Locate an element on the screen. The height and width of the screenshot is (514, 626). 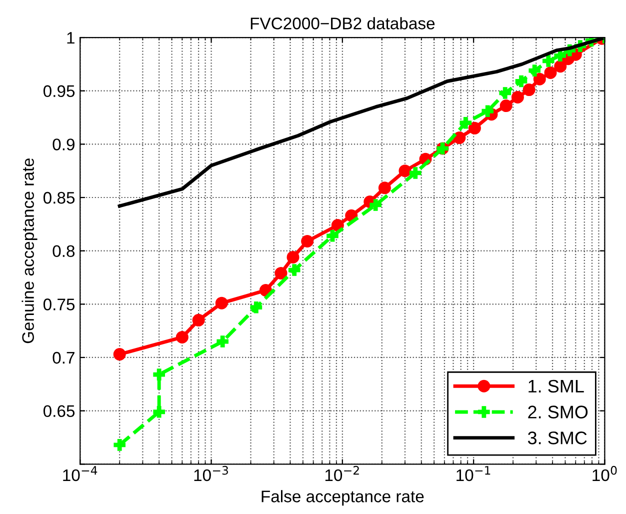
legend-label: 3. SMC is located at coordinates (557, 438).